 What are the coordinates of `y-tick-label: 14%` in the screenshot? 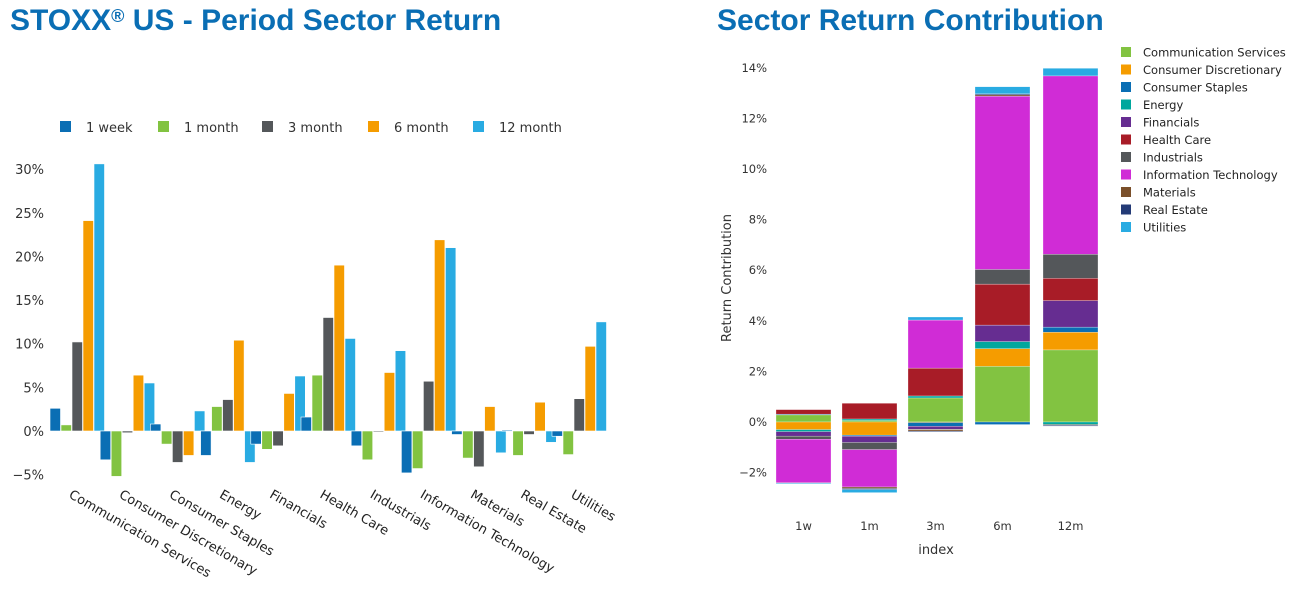 It's located at (754, 68).